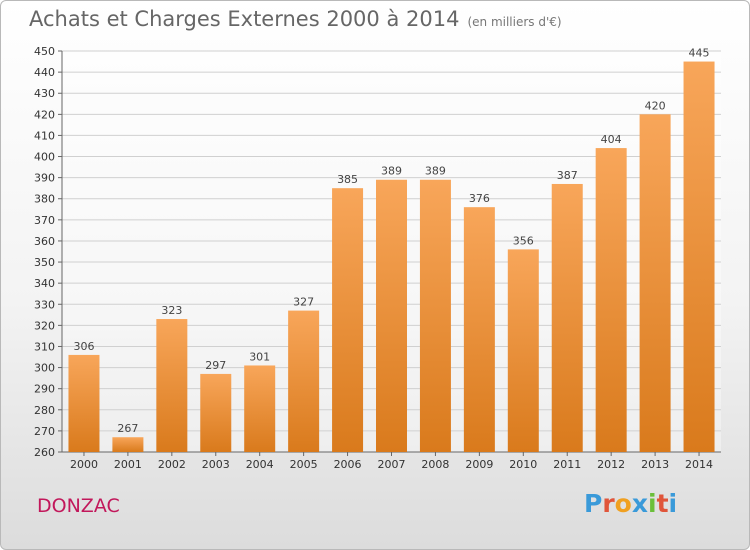 This screenshot has height=550, width=750. Describe the element at coordinates (244, 19) in the screenshot. I see `title-text: Achats et Charges Externes 2000 à 2014` at that location.